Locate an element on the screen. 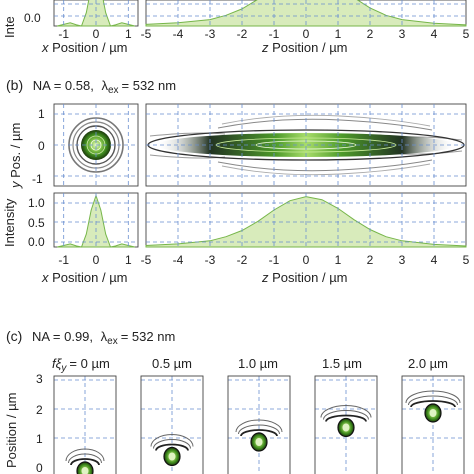 Image resolution: width=474 pixels, height=474 pixels. position-label-c: Position / µm is located at coordinates (11, 430).